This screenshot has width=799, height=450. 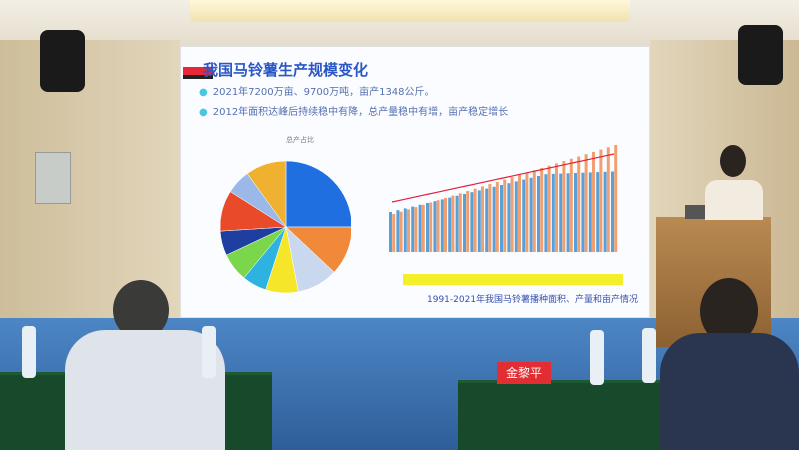 What do you see at coordinates (317, 90) in the screenshot?
I see `slide-bullet: 2021年7200万亩、9700万吨，亩产1348公斤。` at bounding box center [317, 90].